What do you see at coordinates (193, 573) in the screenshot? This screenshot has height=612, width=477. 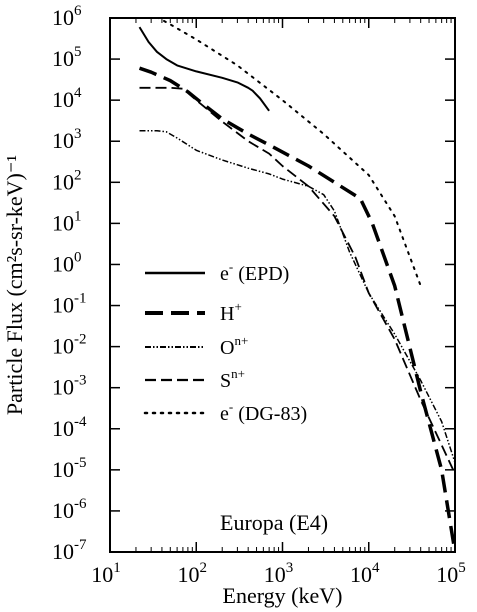 I see `x-tick-label: 10²` at bounding box center [193, 573].